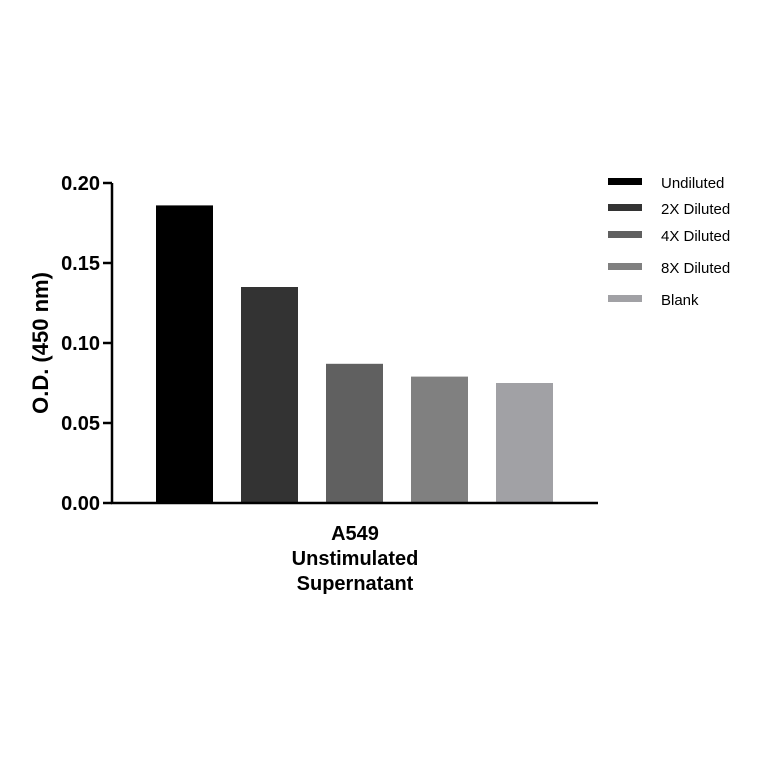 This screenshot has width=764, height=764. Describe the element at coordinates (695, 268) in the screenshot. I see `legend-label: 8X Diluted` at that location.